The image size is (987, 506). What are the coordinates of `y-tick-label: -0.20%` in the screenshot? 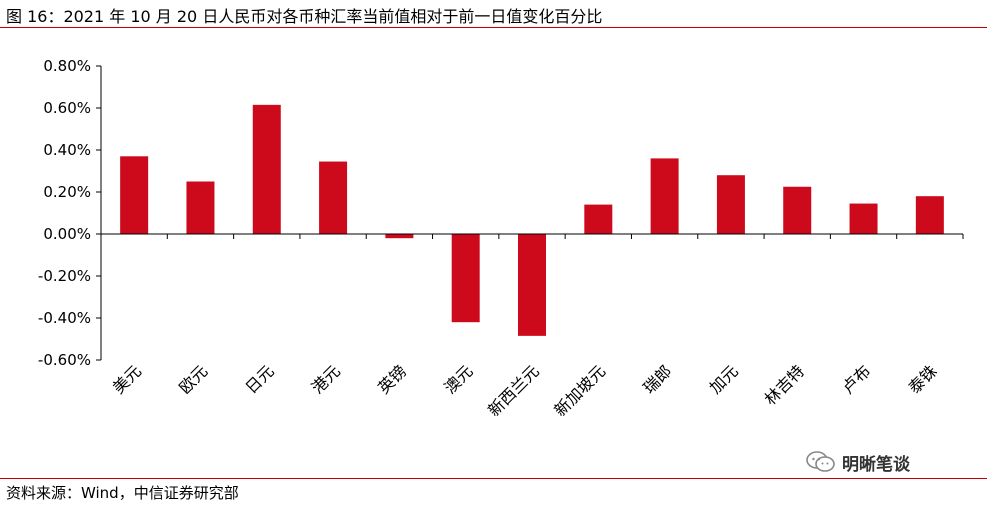 It's located at (64, 276).